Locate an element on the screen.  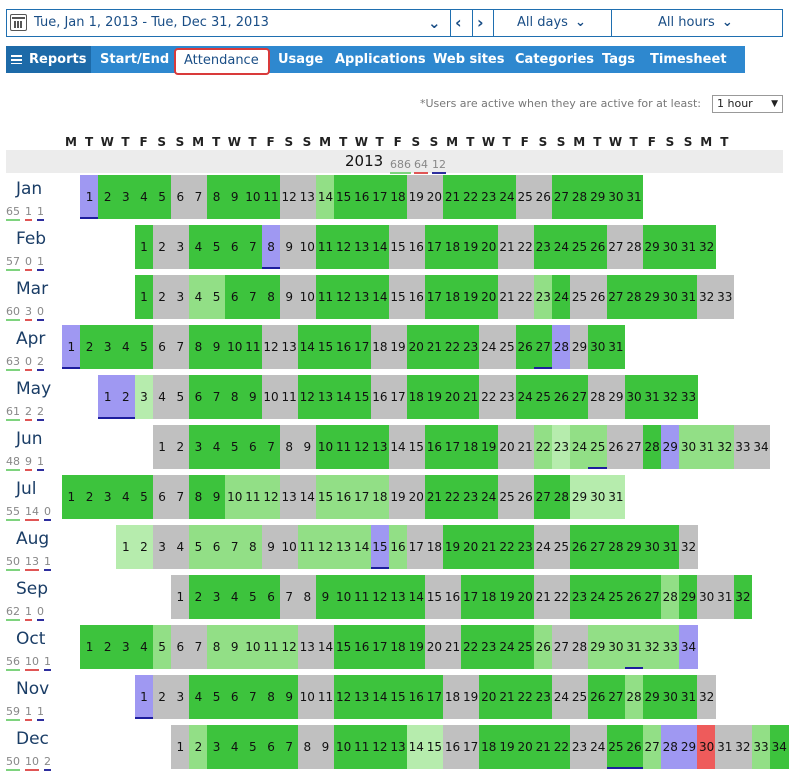
day-cell: 28 is located at coordinates (670, 597).